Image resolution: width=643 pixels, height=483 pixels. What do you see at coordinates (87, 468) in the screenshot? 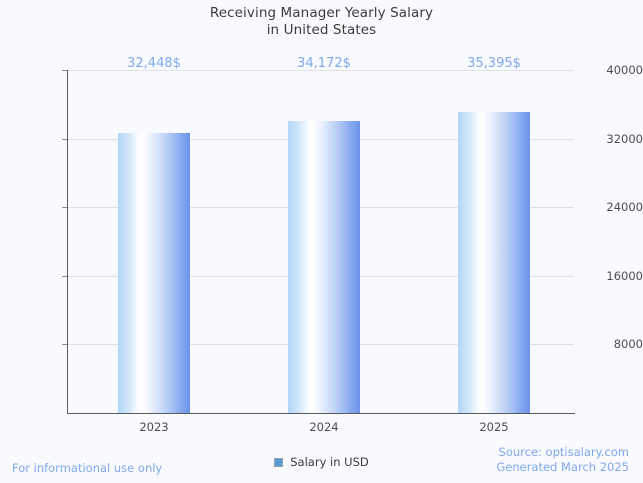
I see `disclaimer-text: For informational use only` at bounding box center [87, 468].